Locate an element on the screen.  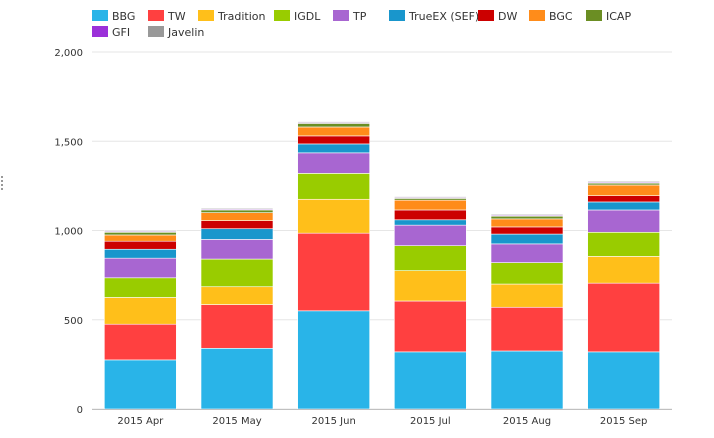
x-tick-label: 2015 Sep is located at coordinates (623, 421).